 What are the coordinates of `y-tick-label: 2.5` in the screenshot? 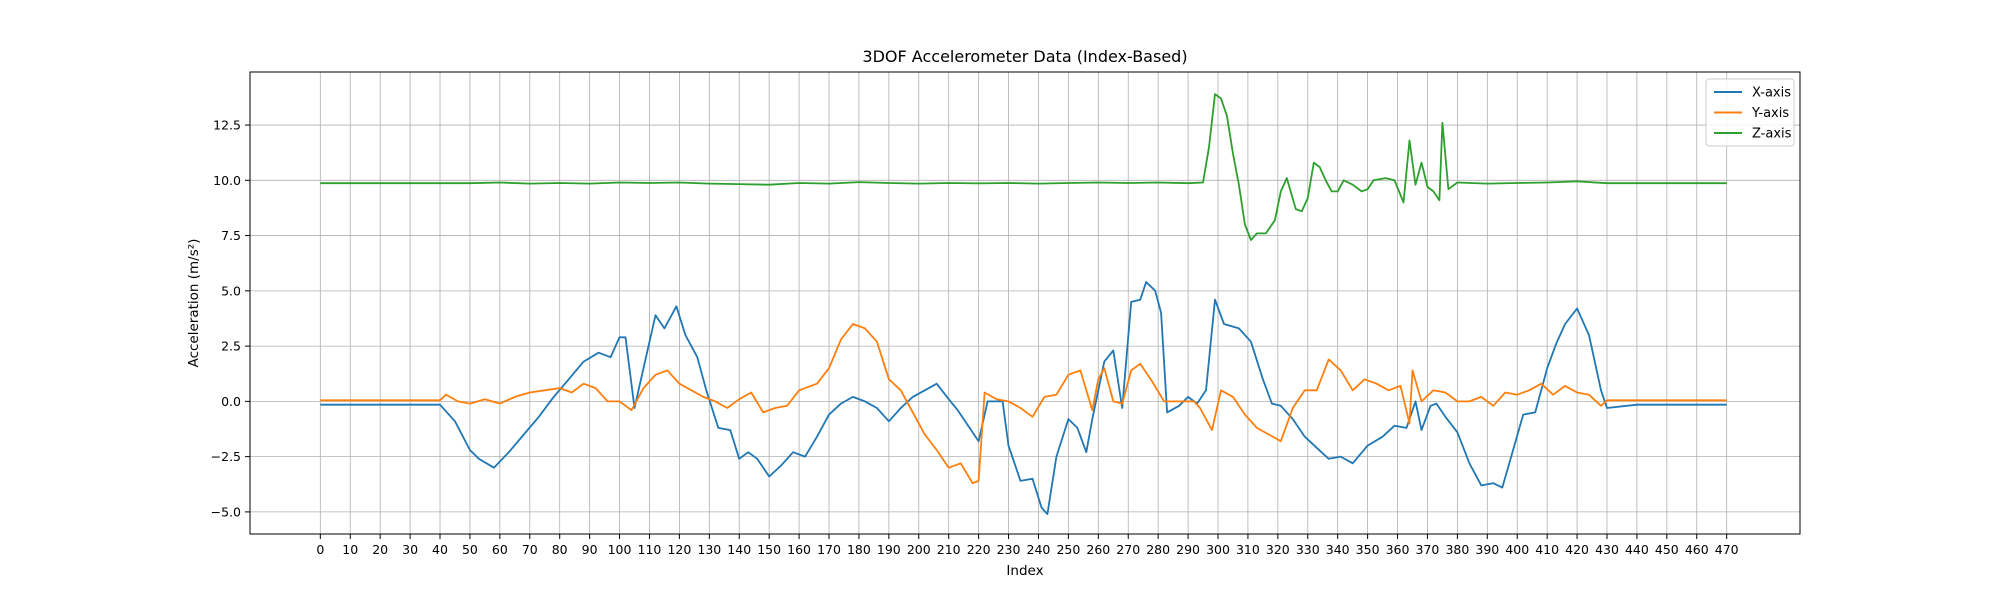 It's located at (231, 346).